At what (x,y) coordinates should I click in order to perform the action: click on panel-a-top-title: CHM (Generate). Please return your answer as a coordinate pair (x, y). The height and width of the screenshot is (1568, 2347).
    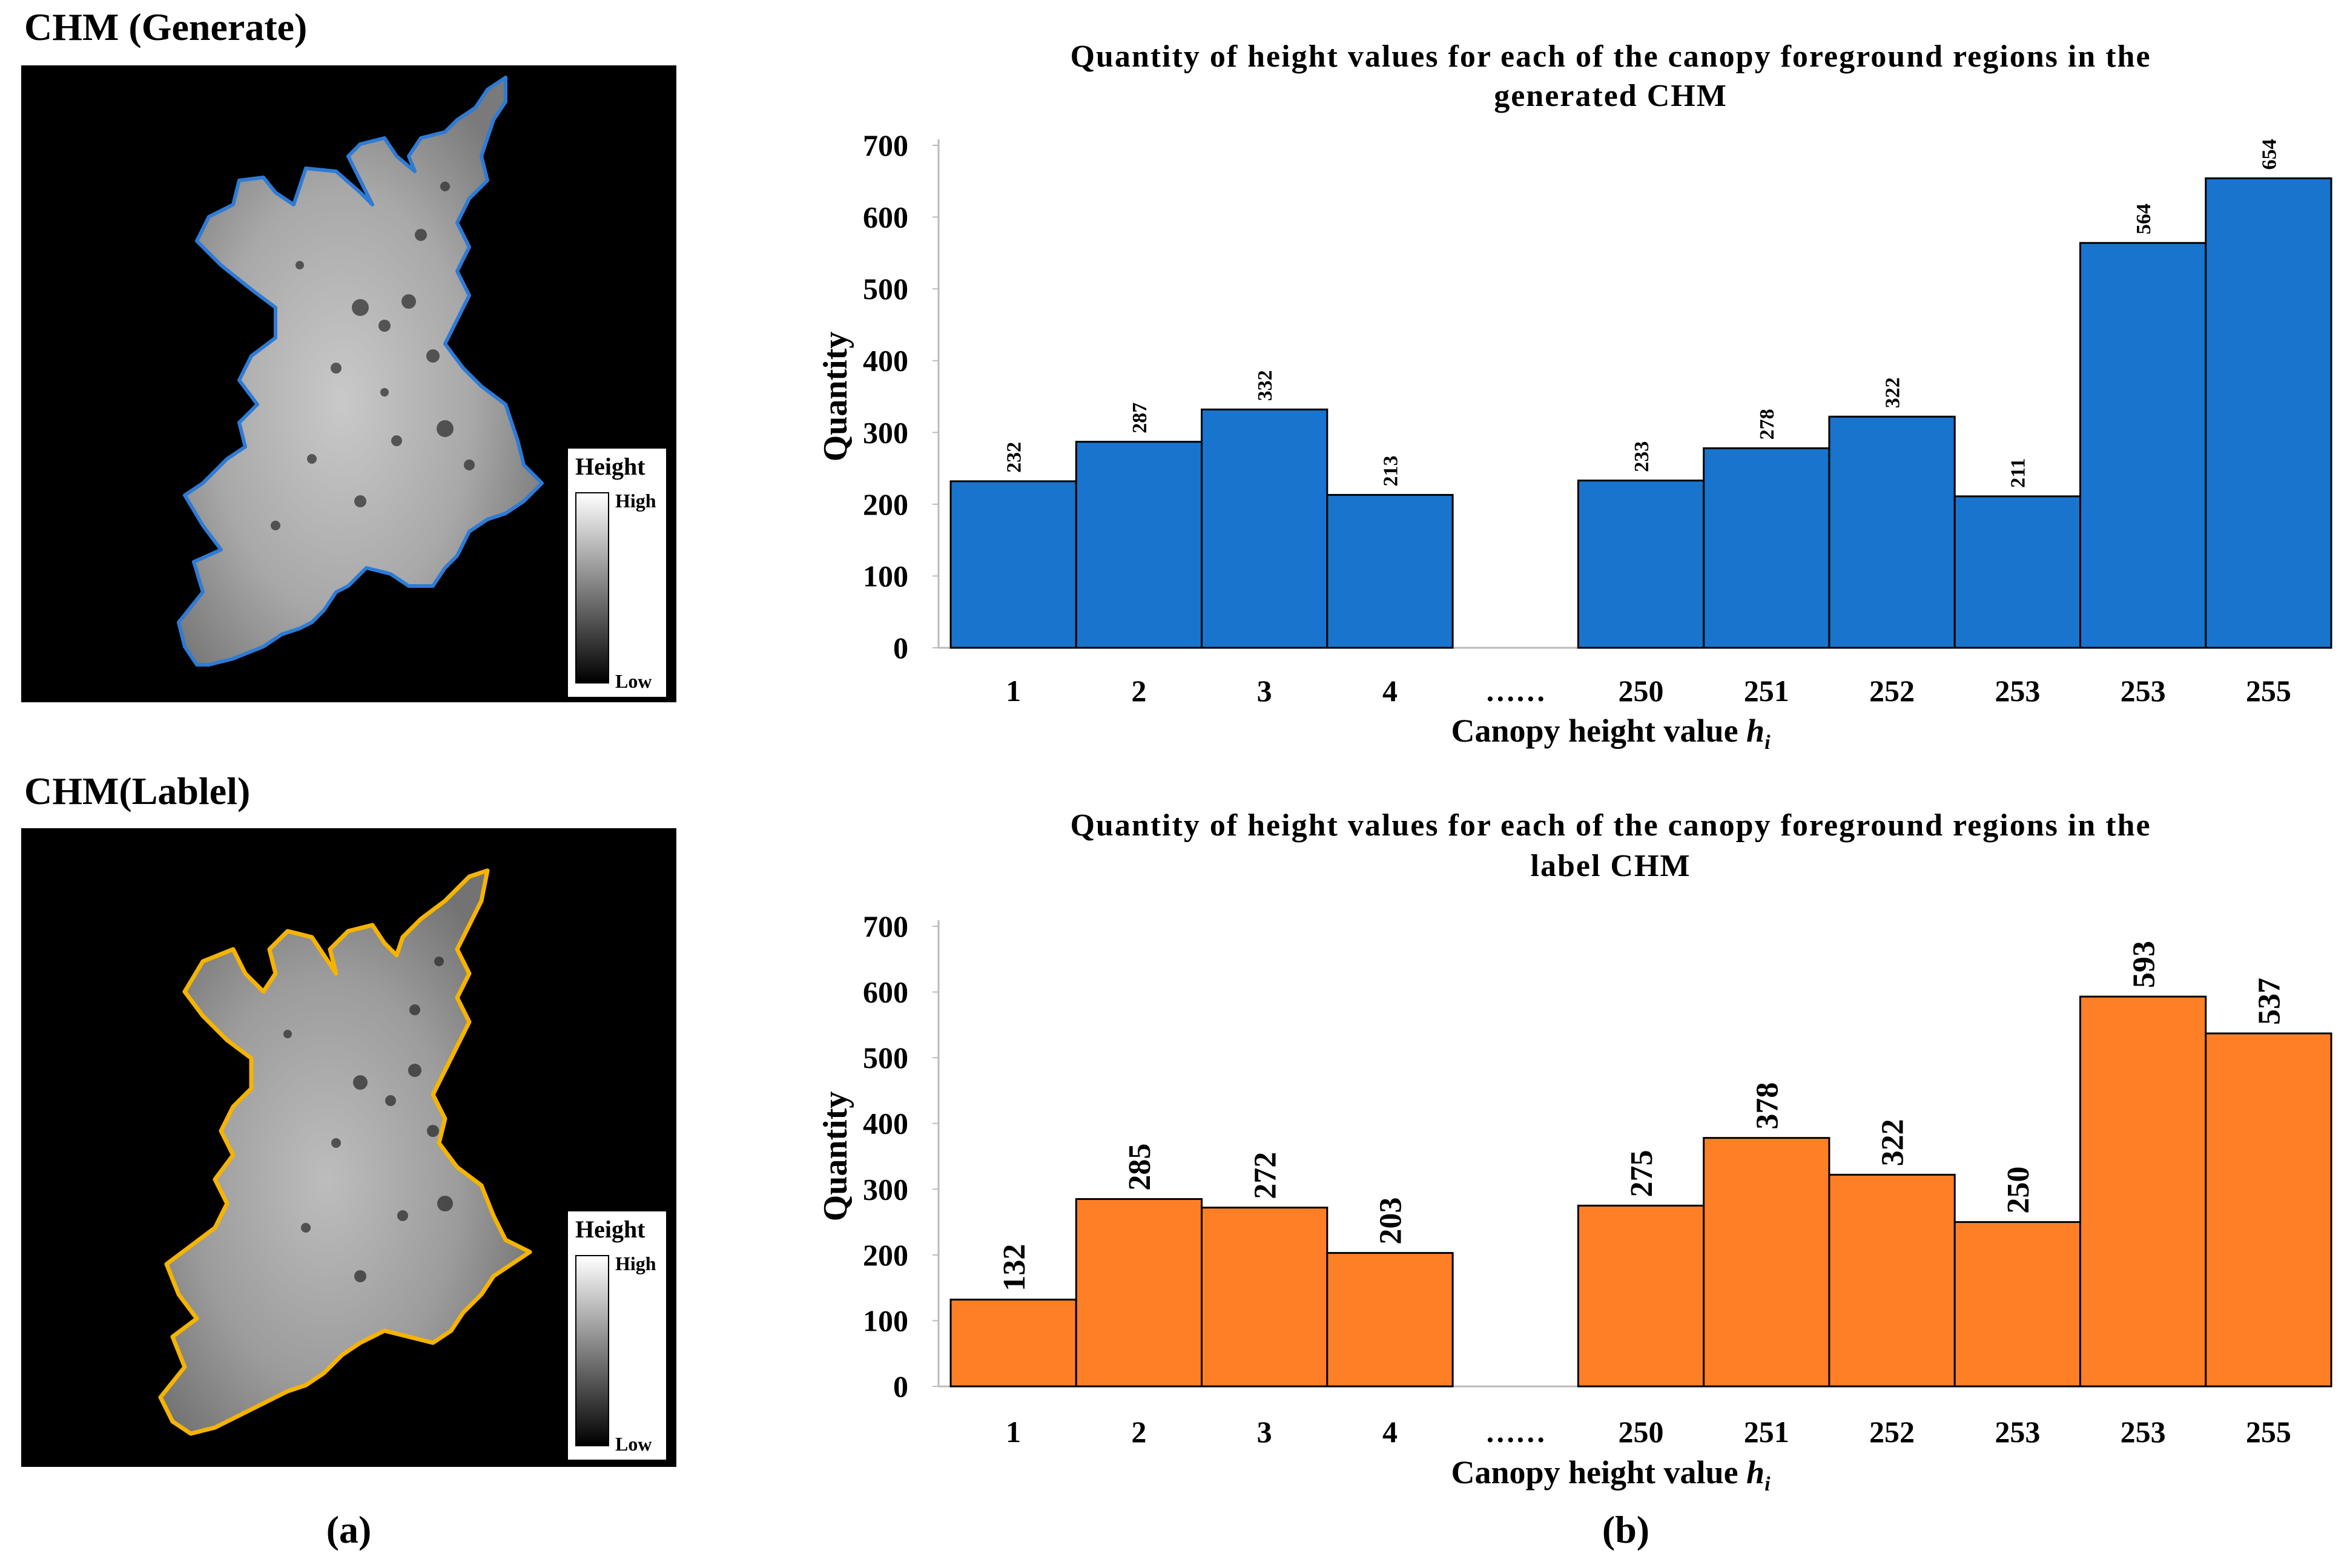
    Looking at the image, I should click on (166, 26).